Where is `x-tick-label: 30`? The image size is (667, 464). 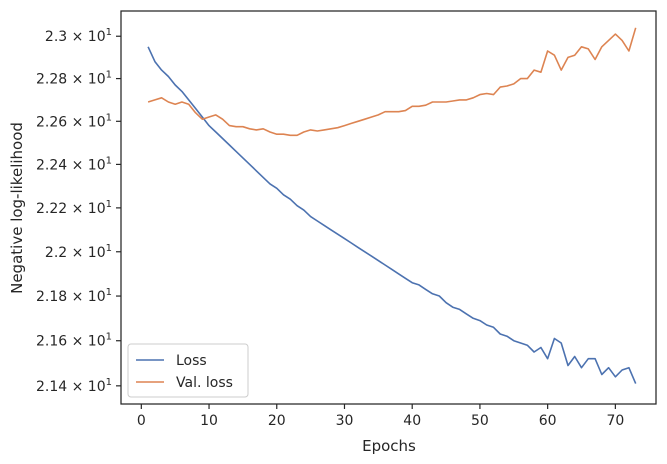
x-tick-label: 30 is located at coordinates (345, 421).